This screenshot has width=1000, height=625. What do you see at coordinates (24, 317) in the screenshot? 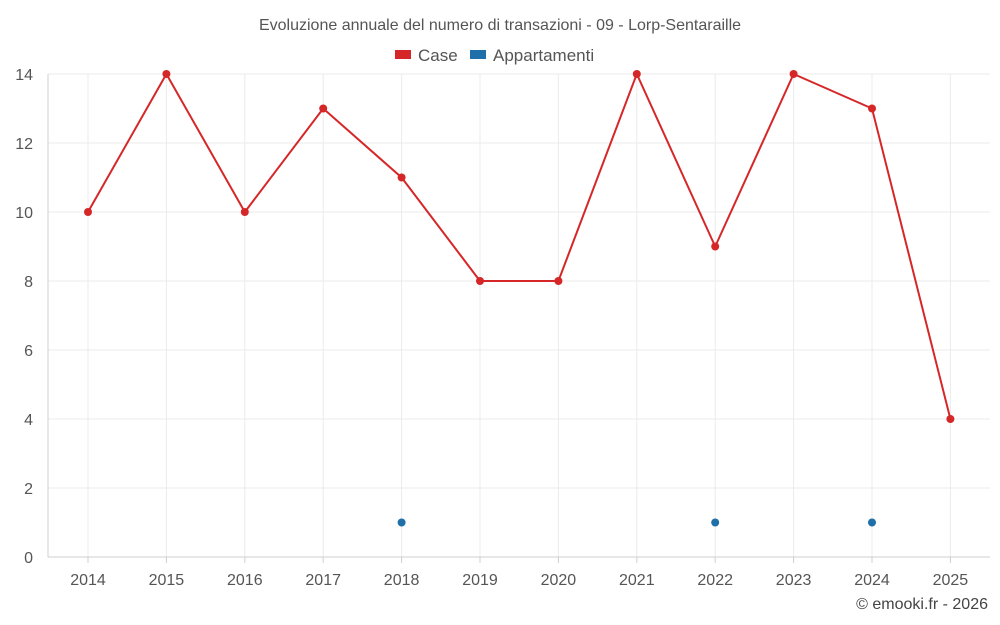
I see `y-axis-tick-labels: 0 2 4 6 8 10 12 14` at bounding box center [24, 317].